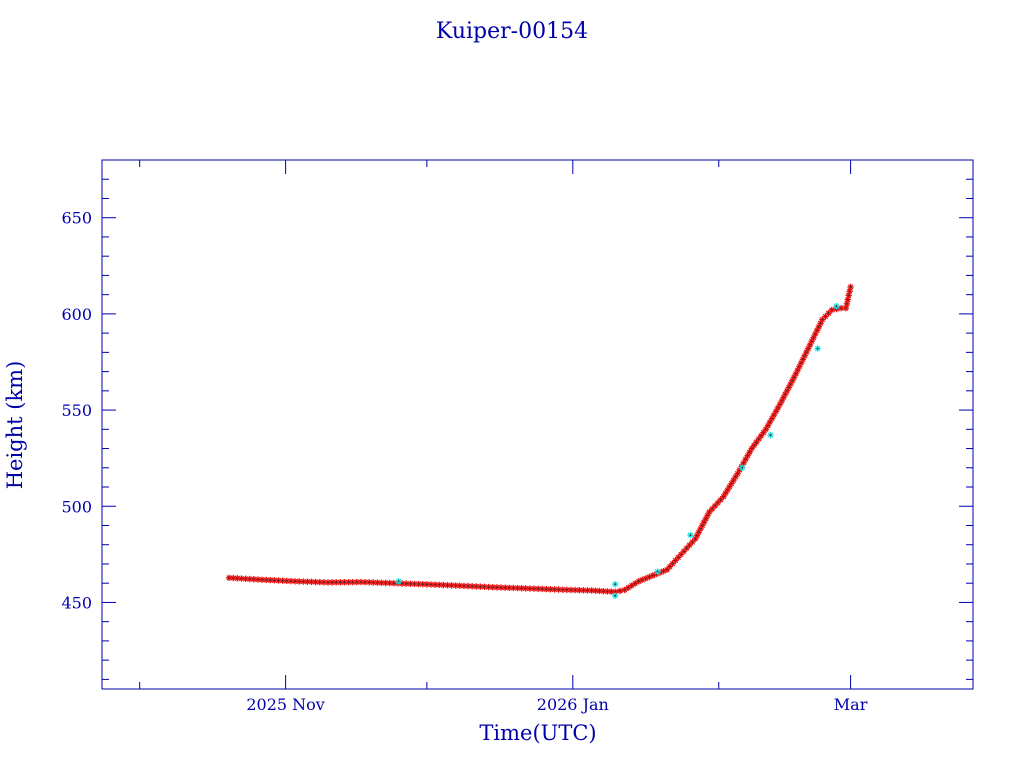  What do you see at coordinates (851, 704) in the screenshot?
I see `x-tick-label: Mar` at bounding box center [851, 704].